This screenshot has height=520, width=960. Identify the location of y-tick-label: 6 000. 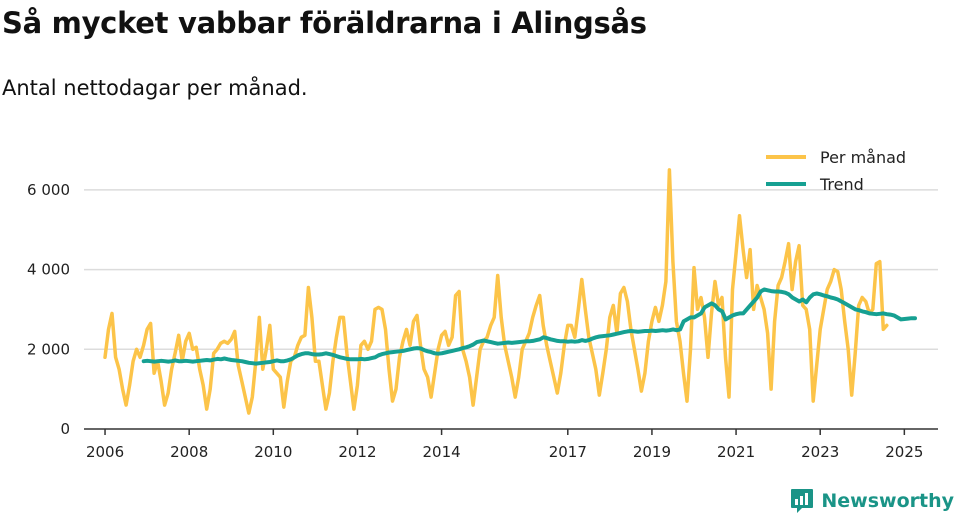
(48, 190).